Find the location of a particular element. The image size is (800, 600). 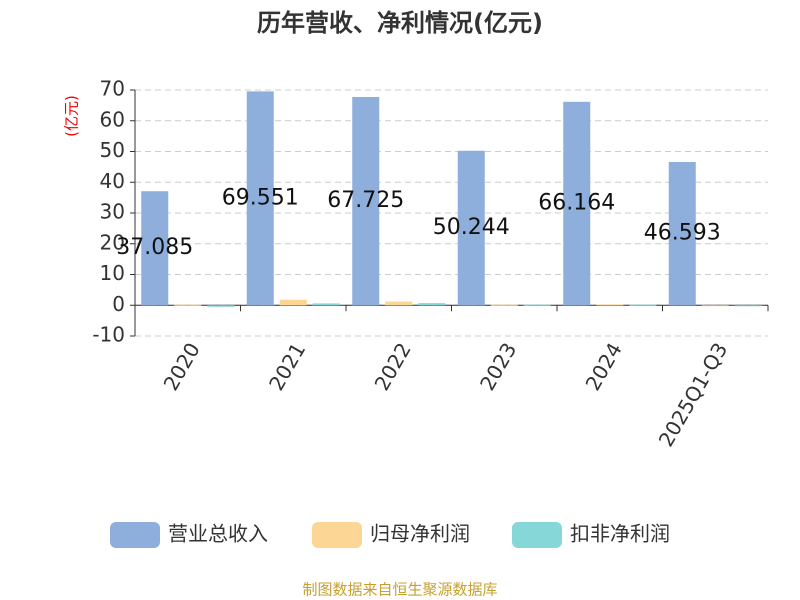

y-tick-label: 30 is located at coordinates (112, 212).